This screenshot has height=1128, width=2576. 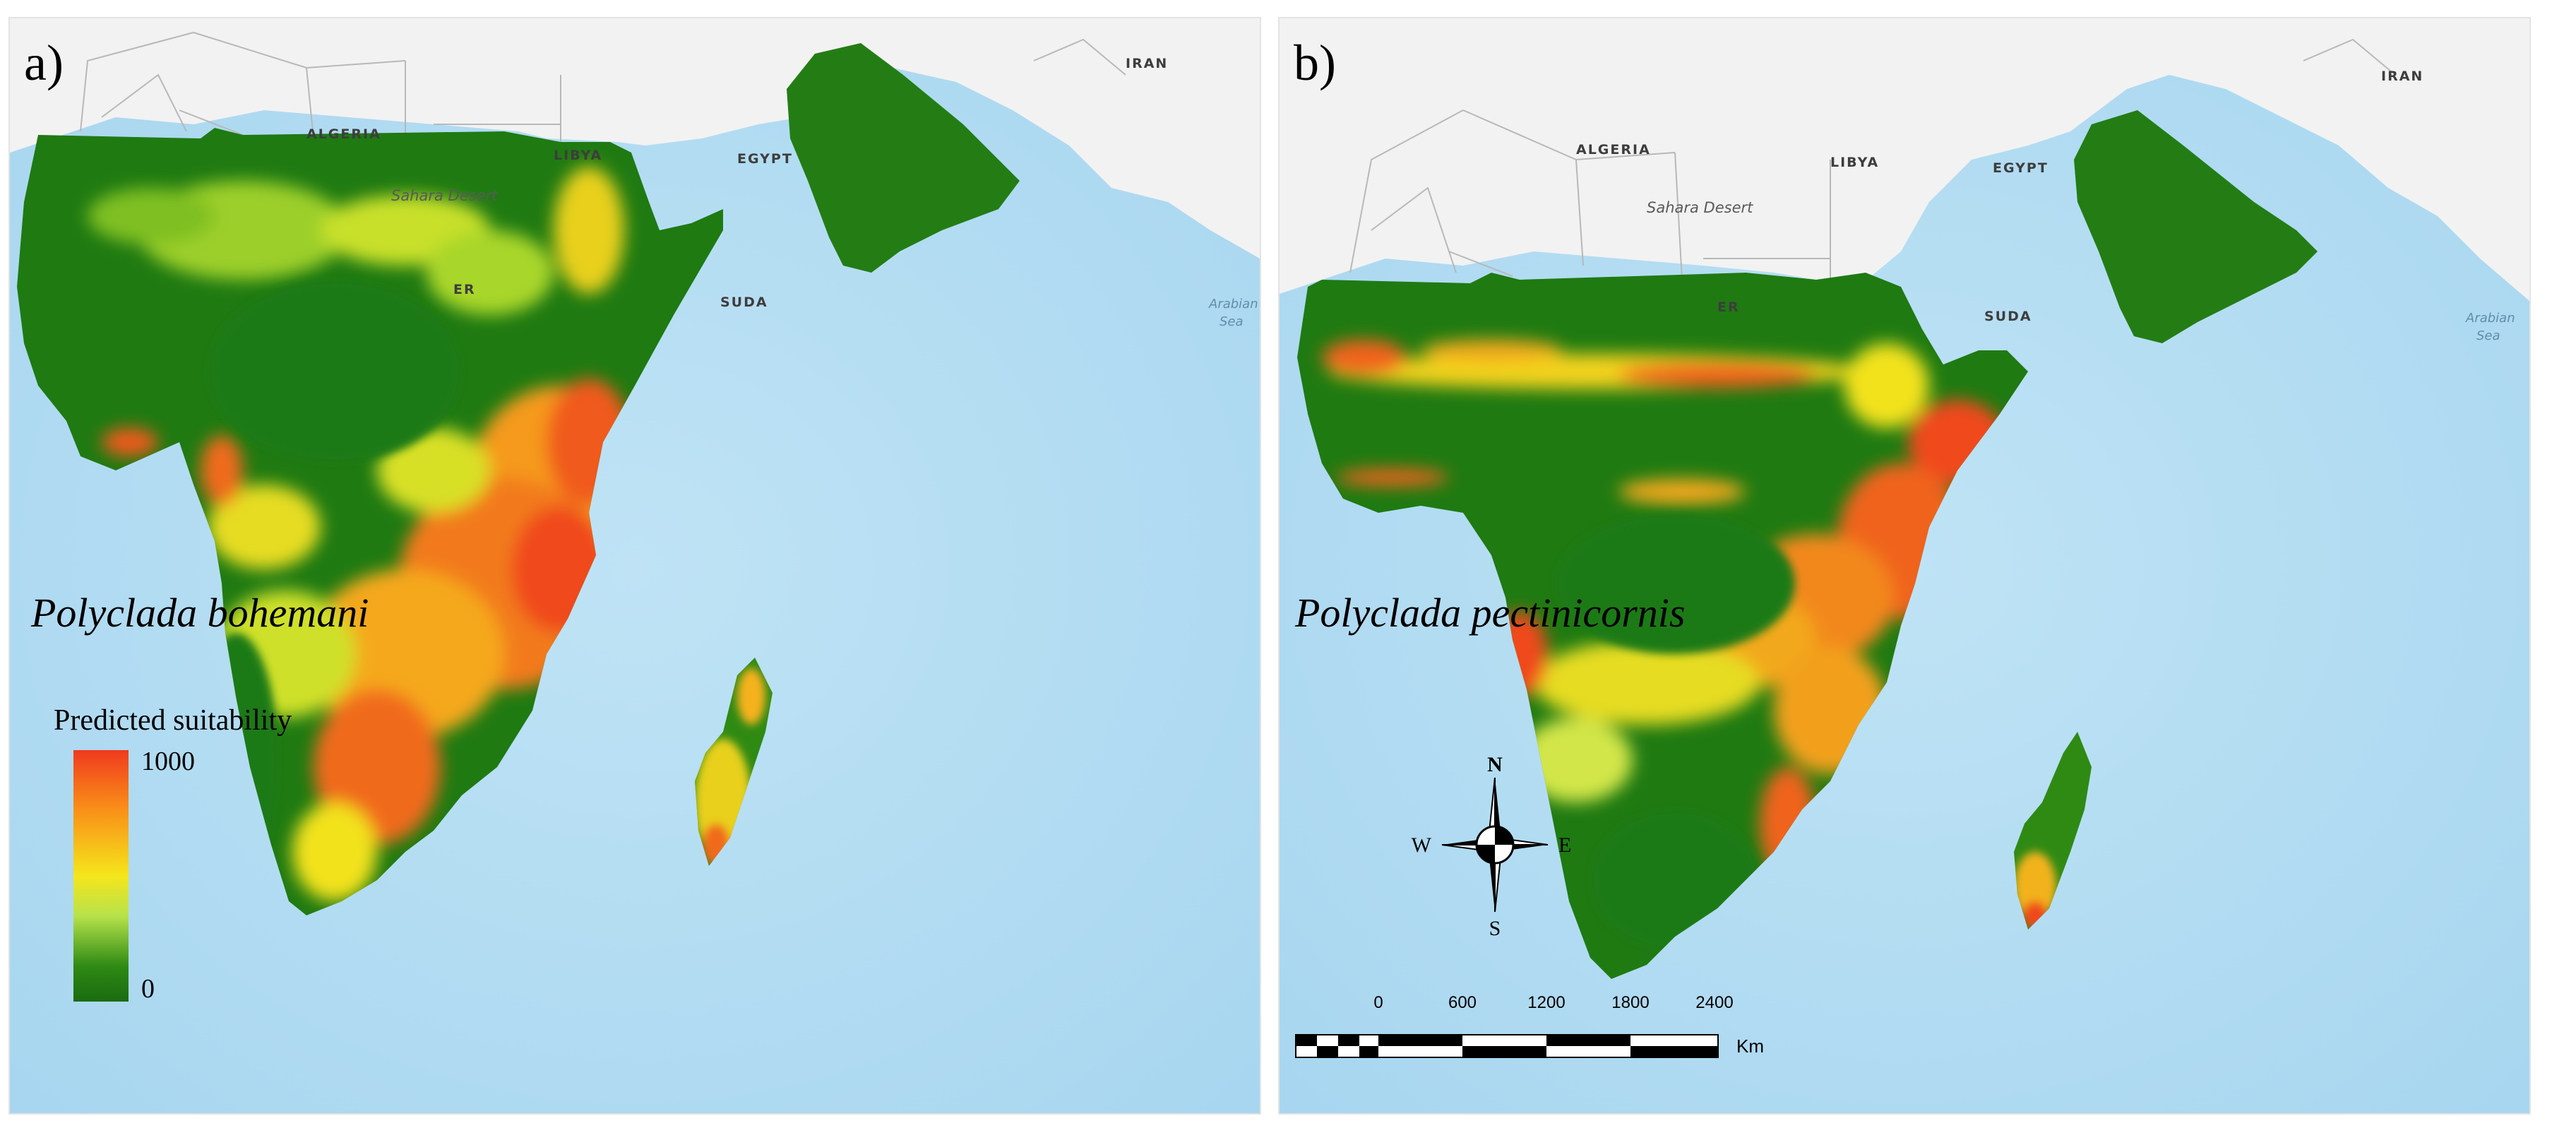 What do you see at coordinates (1378, 1002) in the screenshot?
I see `scale-tick-0: 0` at bounding box center [1378, 1002].